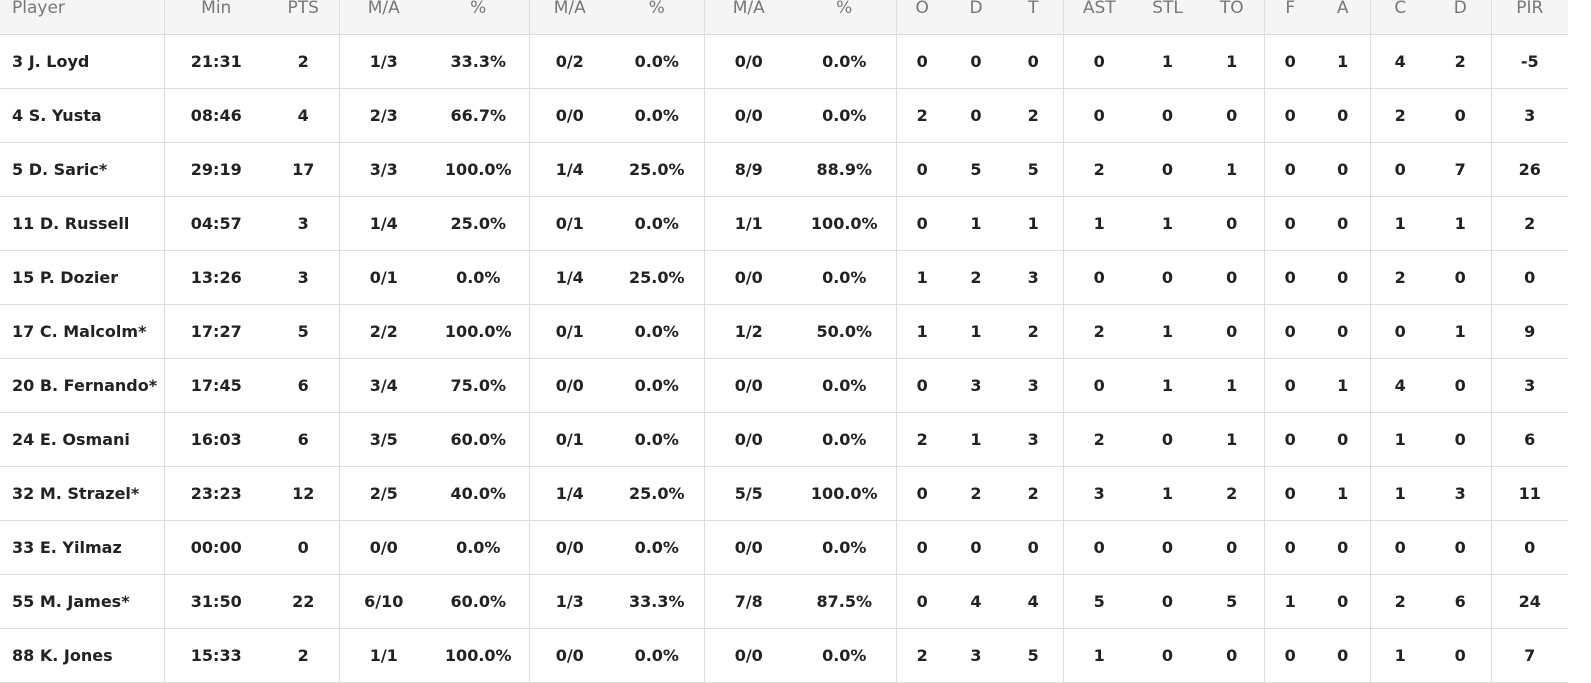  I want to click on stat-cell: 23:23, so click(216, 493).